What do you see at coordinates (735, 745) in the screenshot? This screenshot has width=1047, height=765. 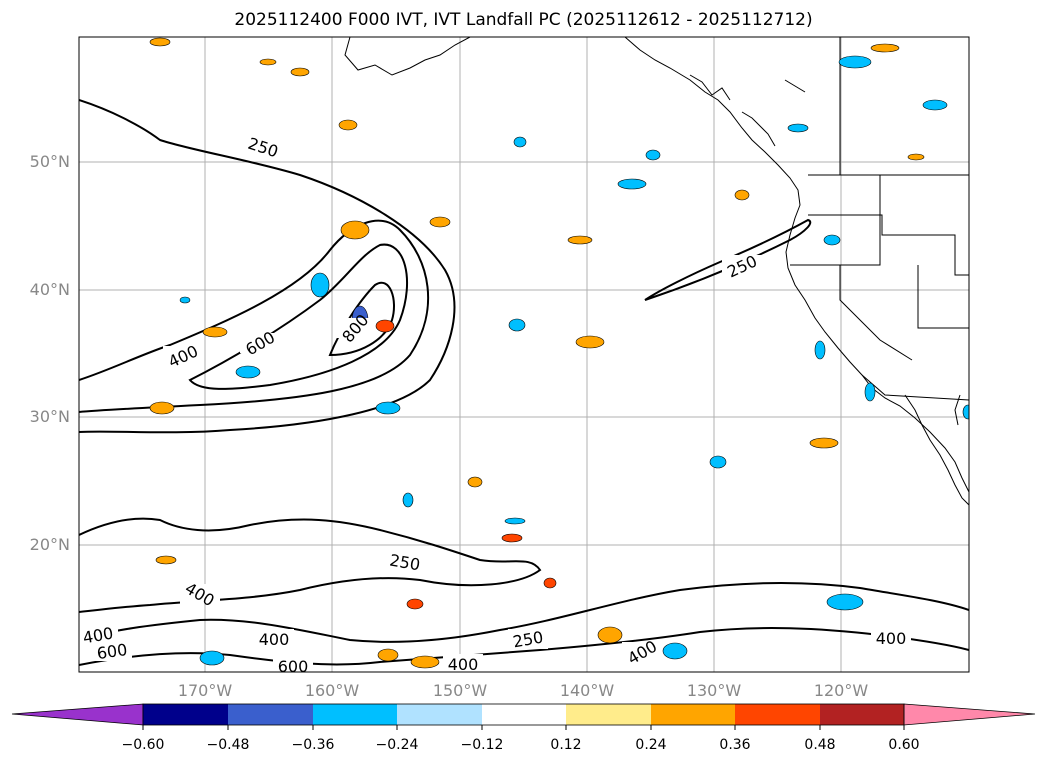 I see `colorbar-tick-label: 0.36` at bounding box center [735, 745].